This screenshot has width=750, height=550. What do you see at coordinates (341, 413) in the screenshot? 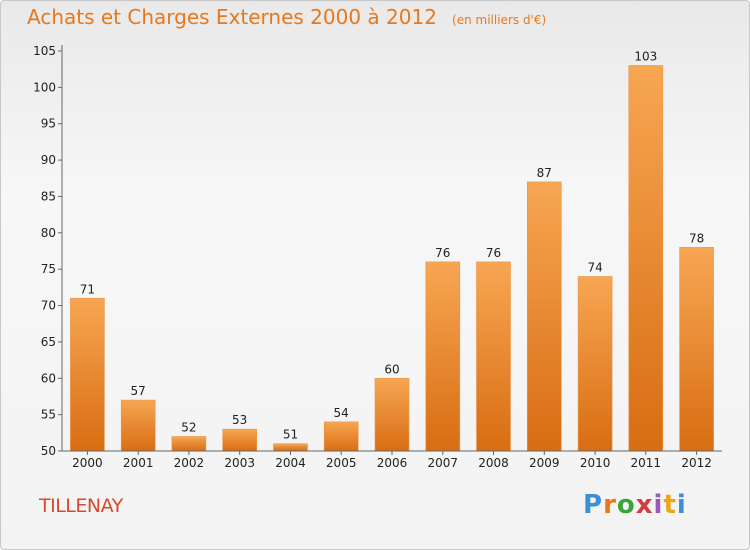
I see `value-label-2005: 54` at bounding box center [341, 413].